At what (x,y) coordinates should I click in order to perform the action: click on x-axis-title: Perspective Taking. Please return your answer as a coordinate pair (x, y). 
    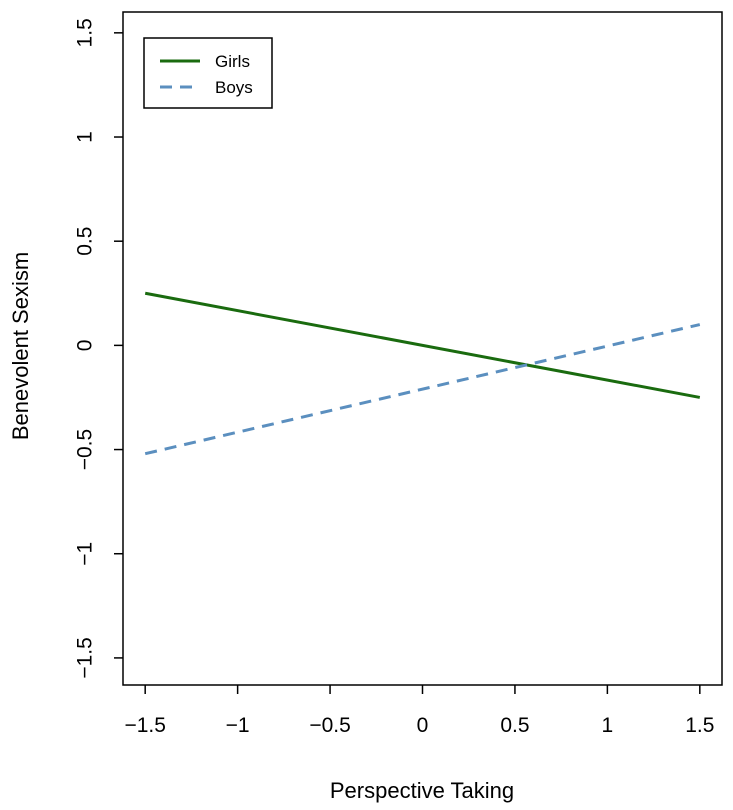
    Looking at the image, I should click on (422, 790).